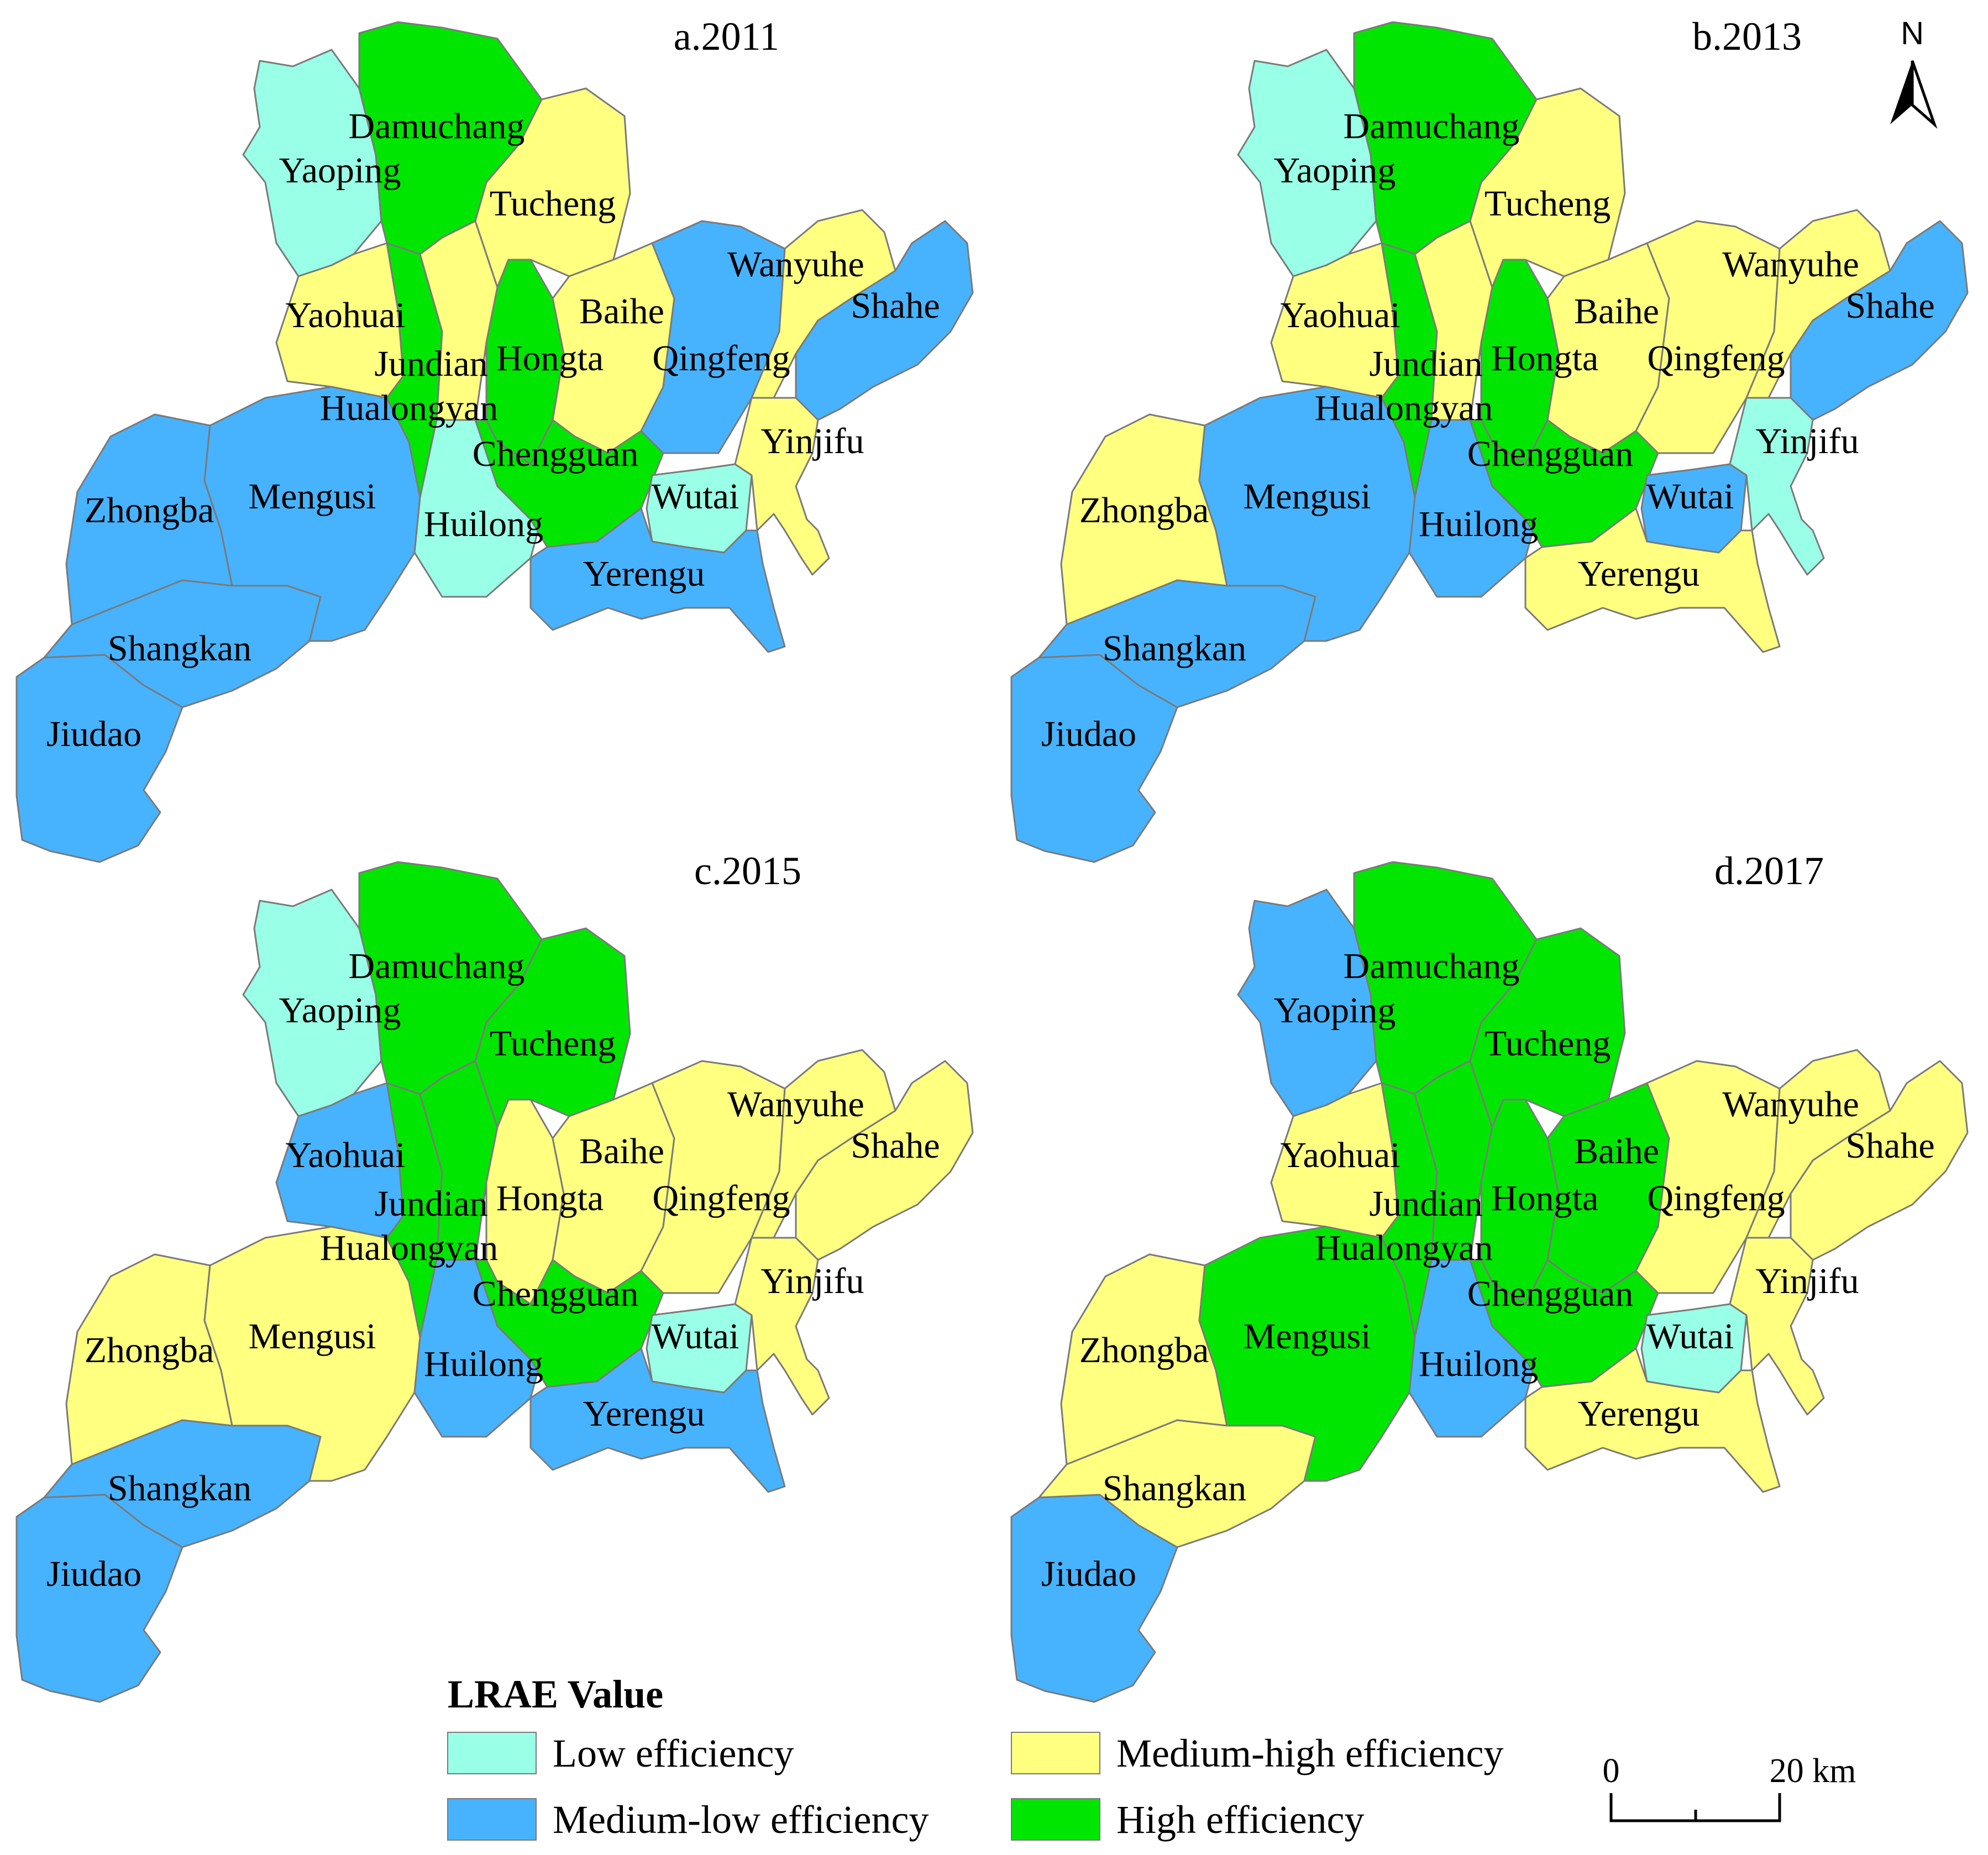 This screenshot has height=1855, width=1988. Describe the element at coordinates (1813, 1771) in the screenshot. I see `scale-bar-end-label: 20 km` at that location.